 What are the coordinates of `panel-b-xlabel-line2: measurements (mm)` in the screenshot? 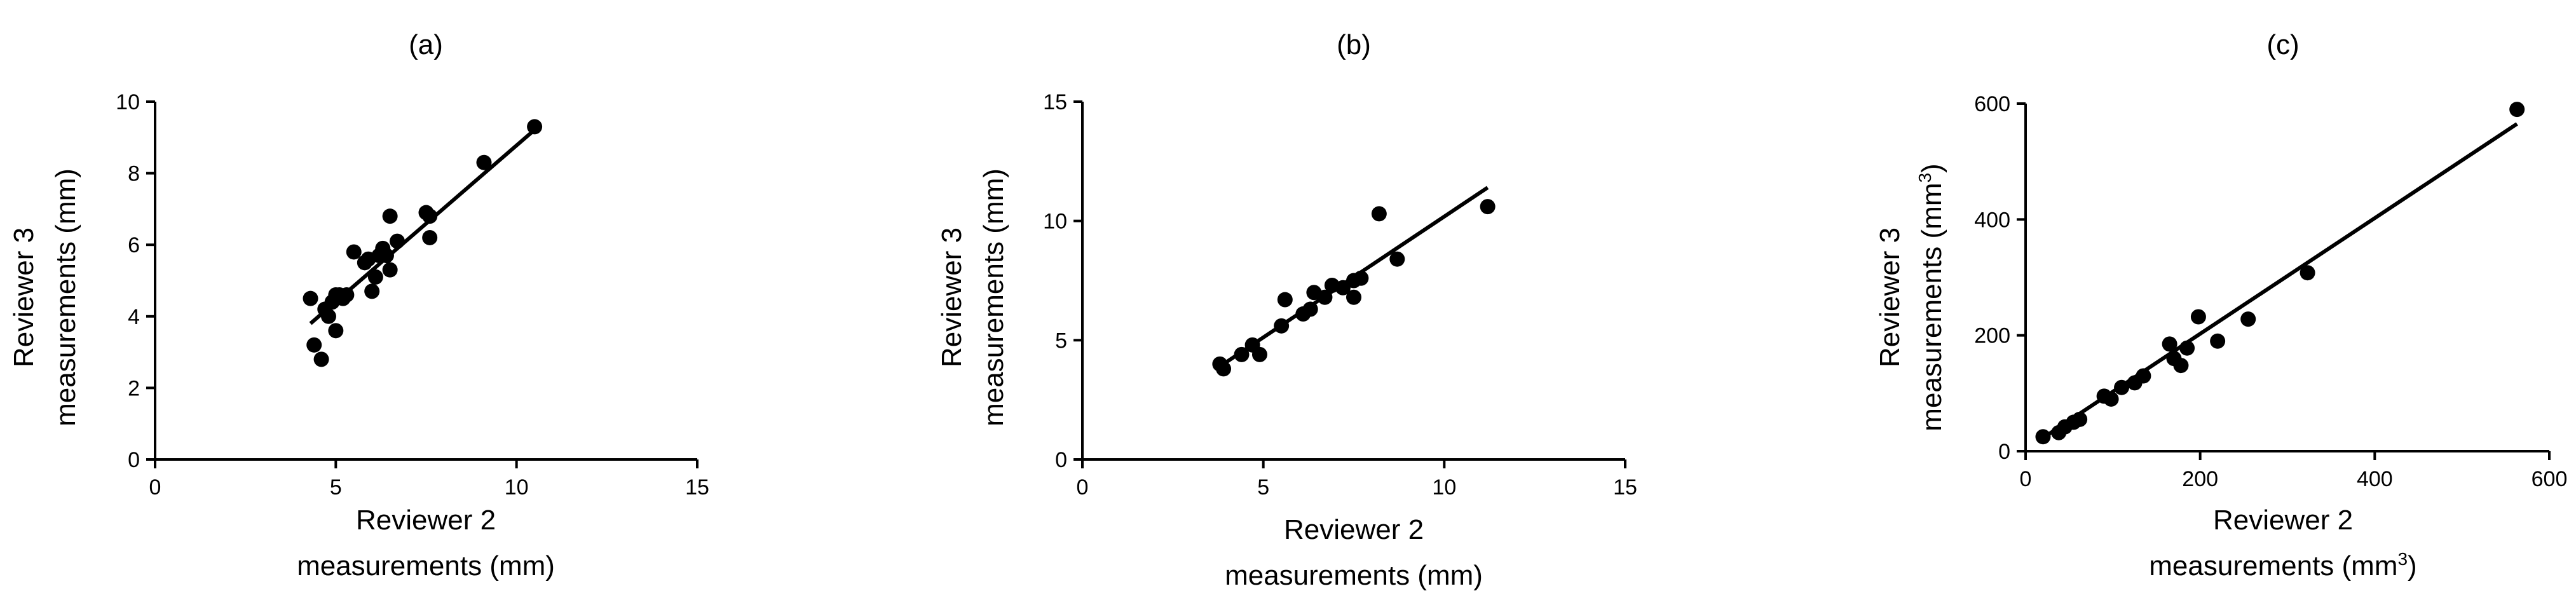 It's located at (1354, 575).